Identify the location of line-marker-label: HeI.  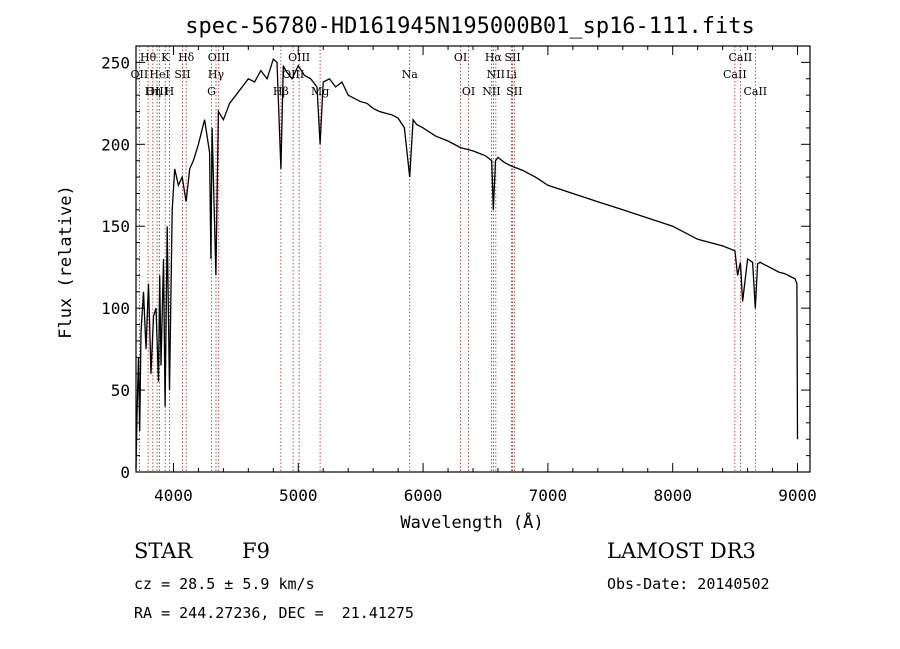
(159, 74).